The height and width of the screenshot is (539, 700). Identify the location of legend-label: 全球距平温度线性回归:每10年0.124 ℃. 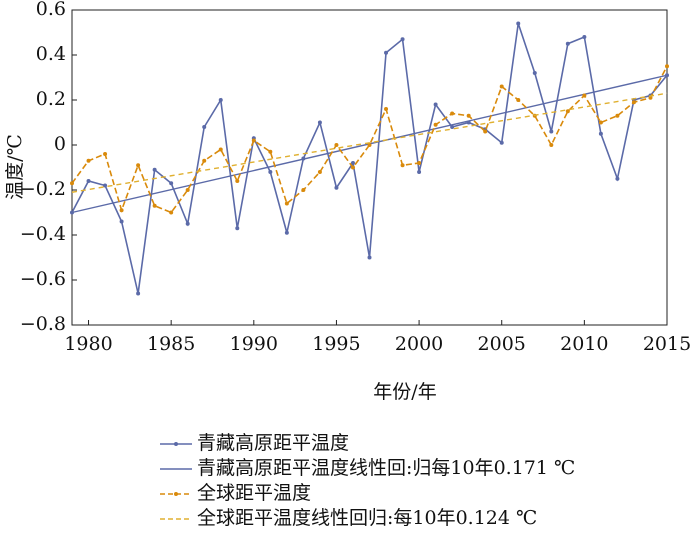
(367, 518).